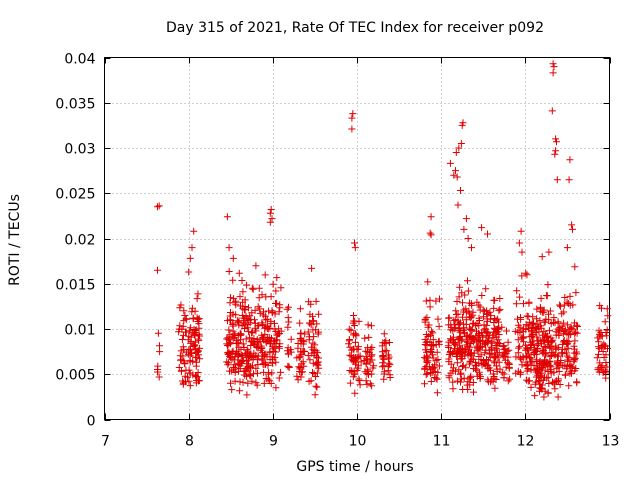 The height and width of the screenshot is (480, 640). What do you see at coordinates (75, 286) in the screenshot?
I see `y-tick-label: 0.015` at bounding box center [75, 286].